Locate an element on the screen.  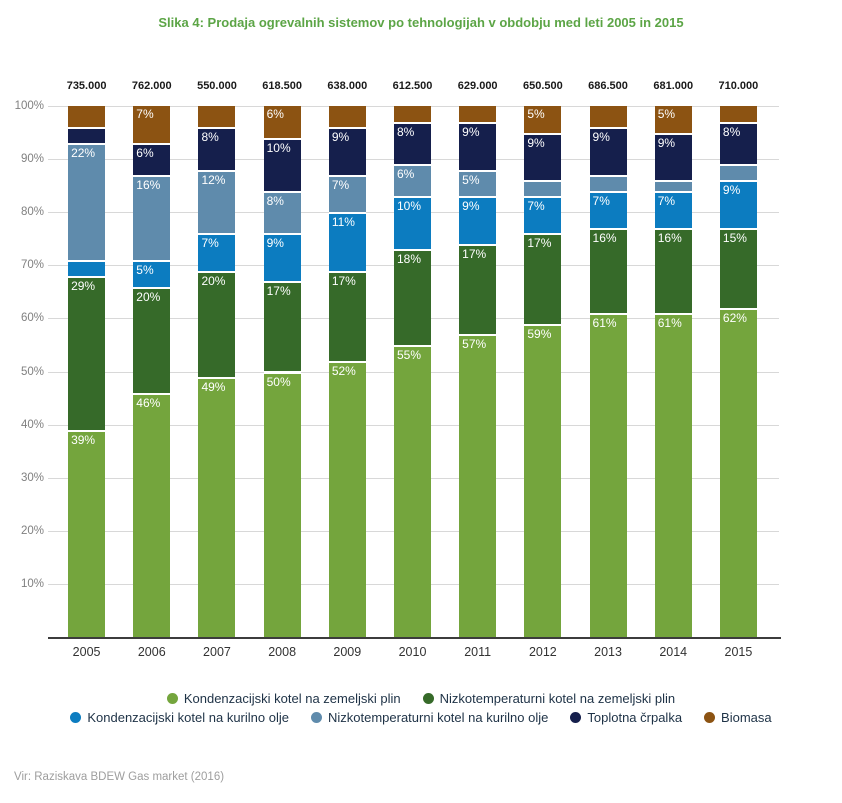
legend-label: Nizkotemperaturni kotel na kurilno olje is located at coordinates (438, 717).